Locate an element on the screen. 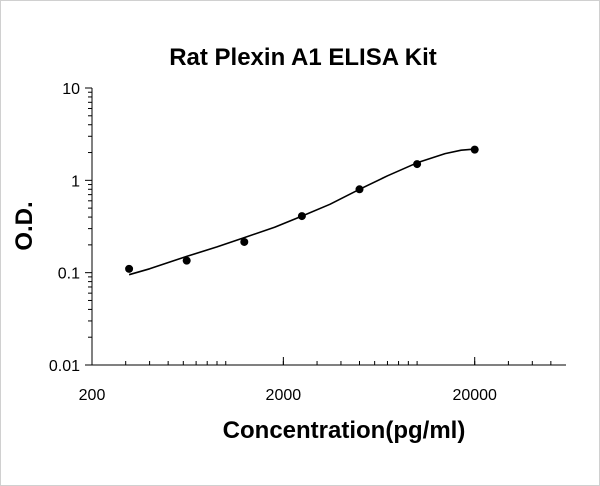 The image size is (600, 486). y-tick-label: 1 is located at coordinates (75, 181).